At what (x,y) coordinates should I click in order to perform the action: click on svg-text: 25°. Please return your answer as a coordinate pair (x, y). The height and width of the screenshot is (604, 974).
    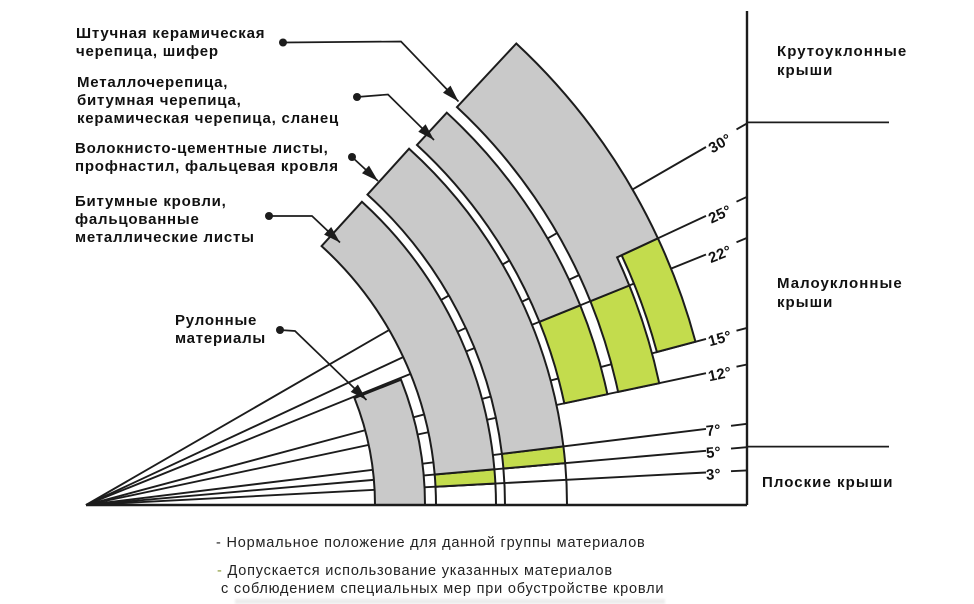
    Looking at the image, I should click on (720, 214).